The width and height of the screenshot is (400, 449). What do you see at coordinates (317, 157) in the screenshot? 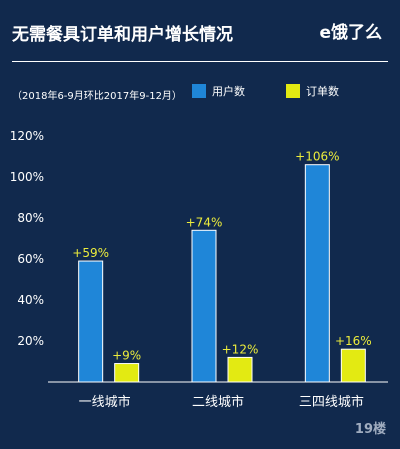
I see `data-label-users: +106%` at bounding box center [317, 157].